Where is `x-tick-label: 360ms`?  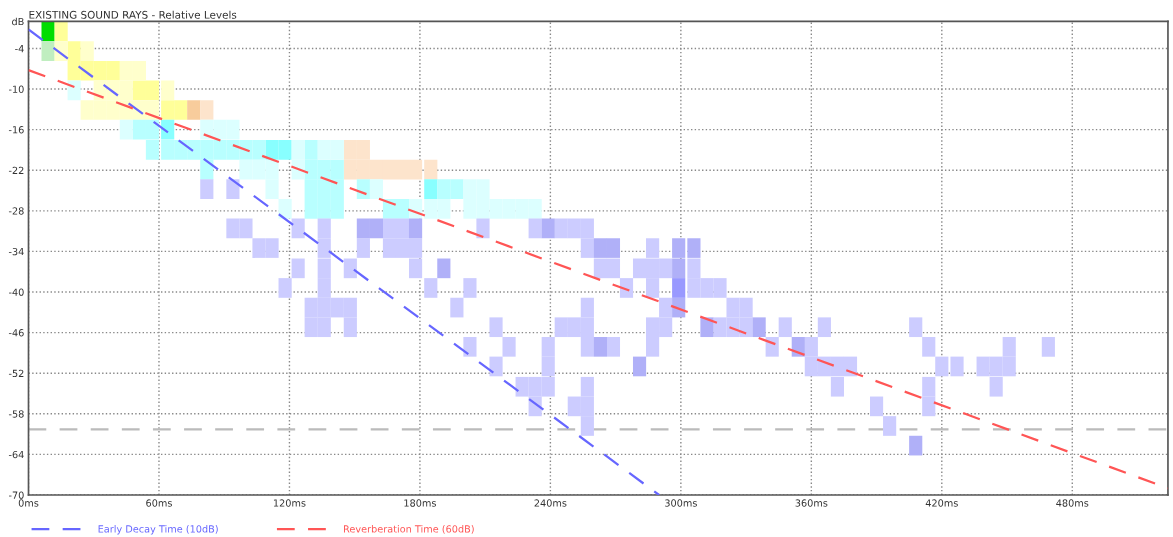 x-tick-label: 360ms is located at coordinates (811, 503).